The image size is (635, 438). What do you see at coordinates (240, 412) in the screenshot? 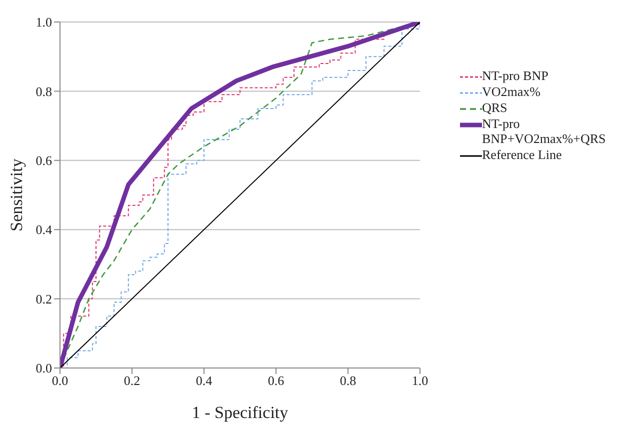
I see `x-axis-title: 1 - Specificity` at bounding box center [240, 412].